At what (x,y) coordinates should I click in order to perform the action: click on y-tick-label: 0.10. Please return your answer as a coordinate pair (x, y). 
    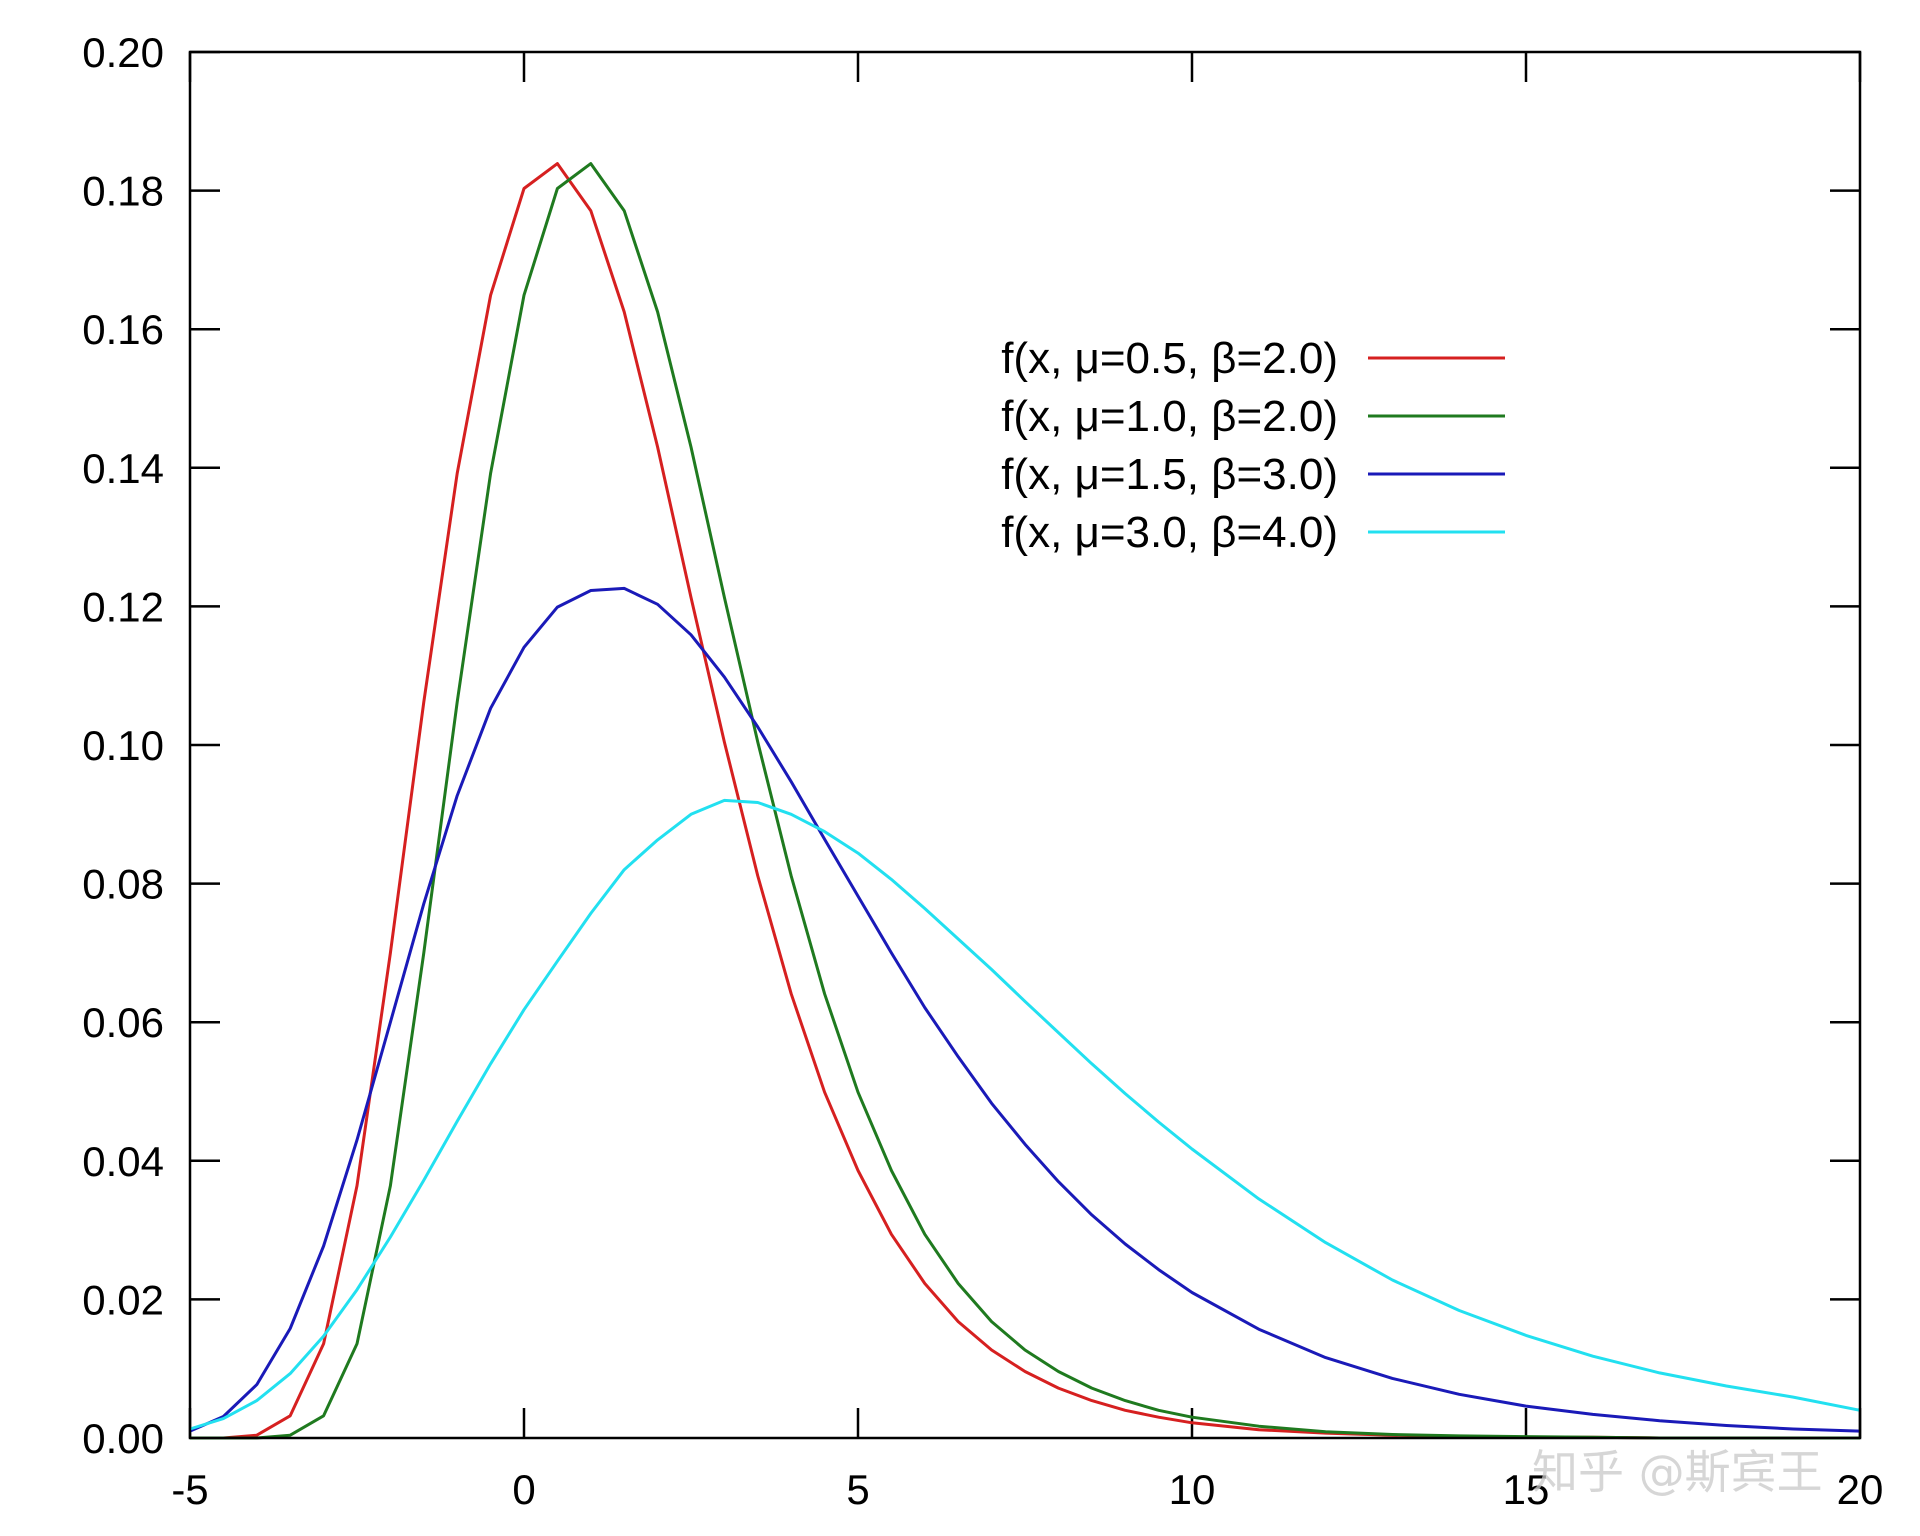
    Looking at the image, I should click on (123, 745).